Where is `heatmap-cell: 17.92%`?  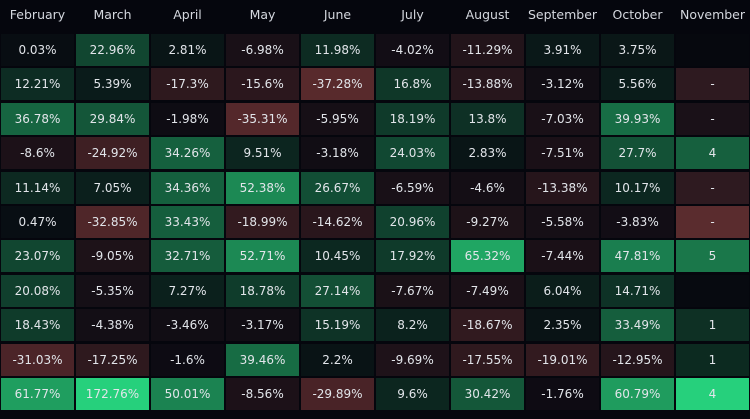 heatmap-cell: 17.92% is located at coordinates (412, 256).